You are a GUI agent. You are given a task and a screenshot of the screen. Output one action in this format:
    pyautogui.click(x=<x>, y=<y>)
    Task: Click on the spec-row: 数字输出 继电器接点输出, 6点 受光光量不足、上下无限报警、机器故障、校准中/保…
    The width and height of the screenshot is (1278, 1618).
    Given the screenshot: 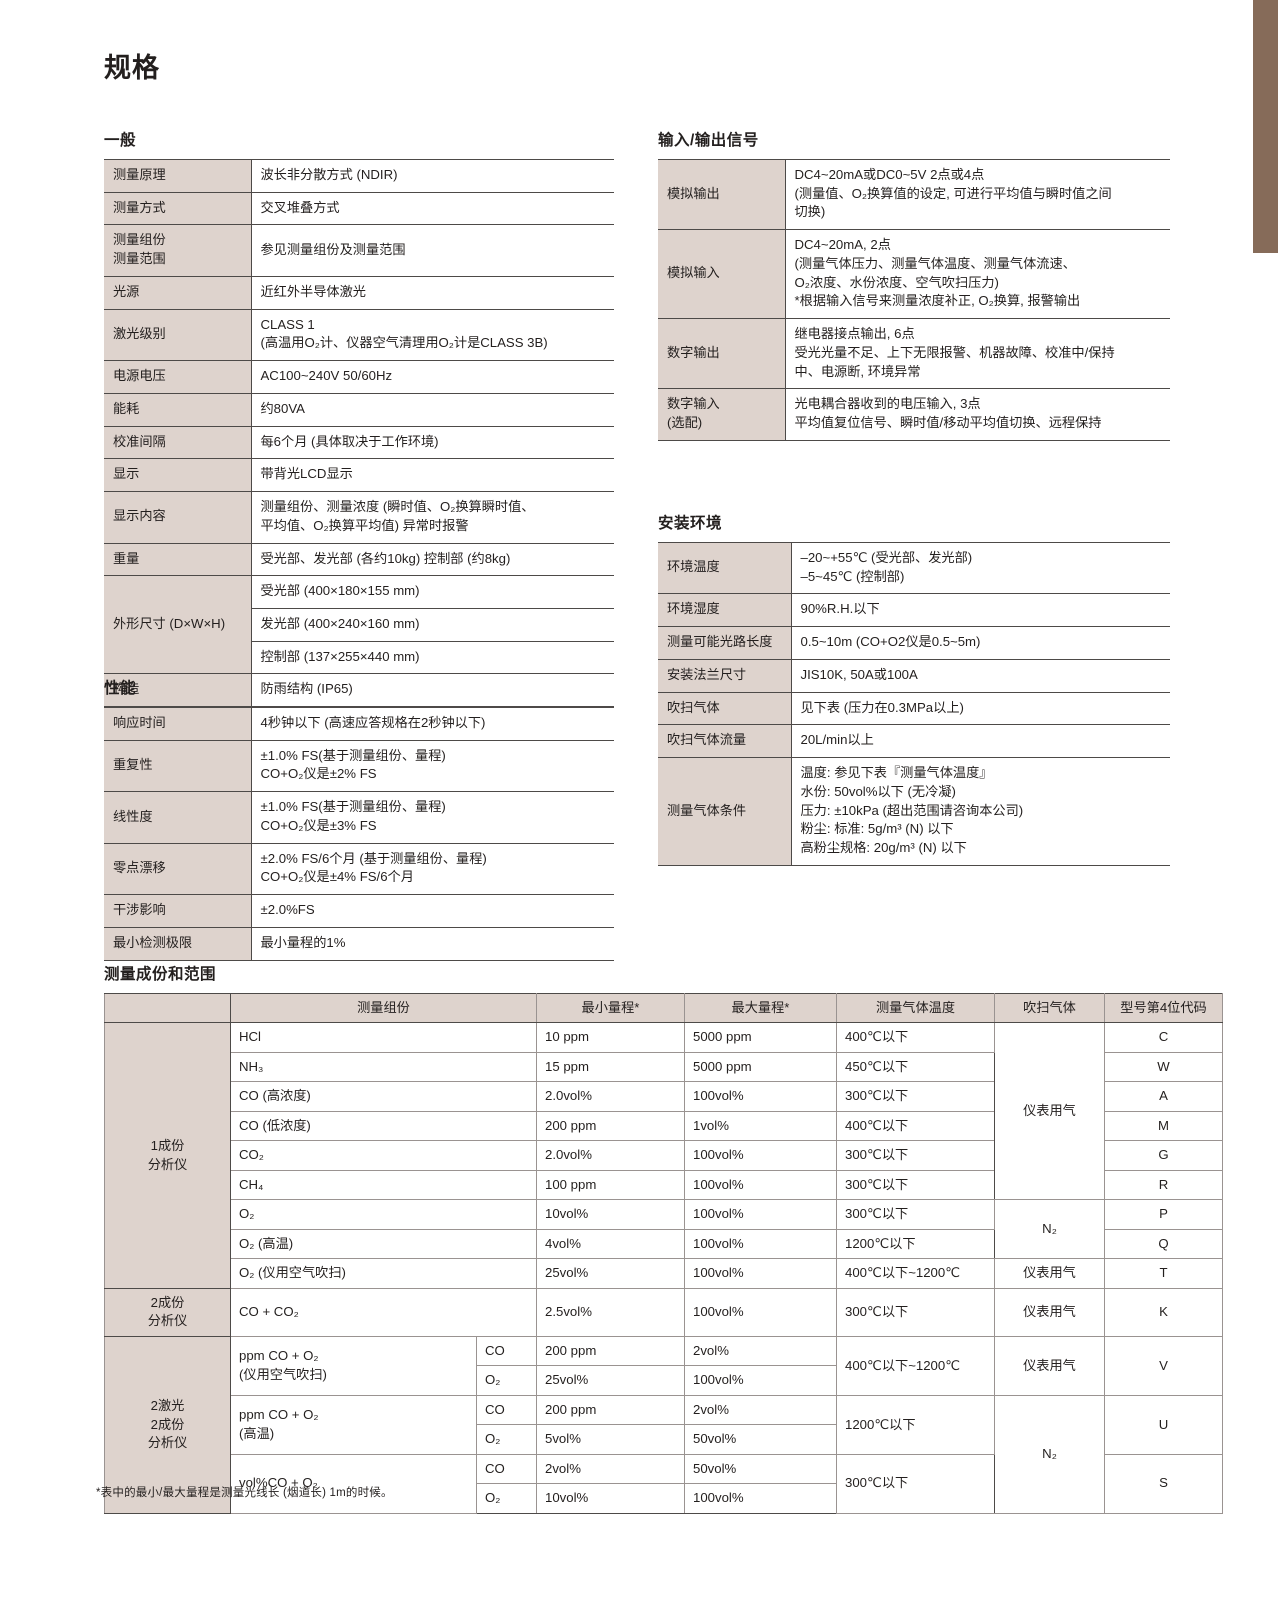 What is the action you would take?
    pyautogui.click(x=914, y=354)
    